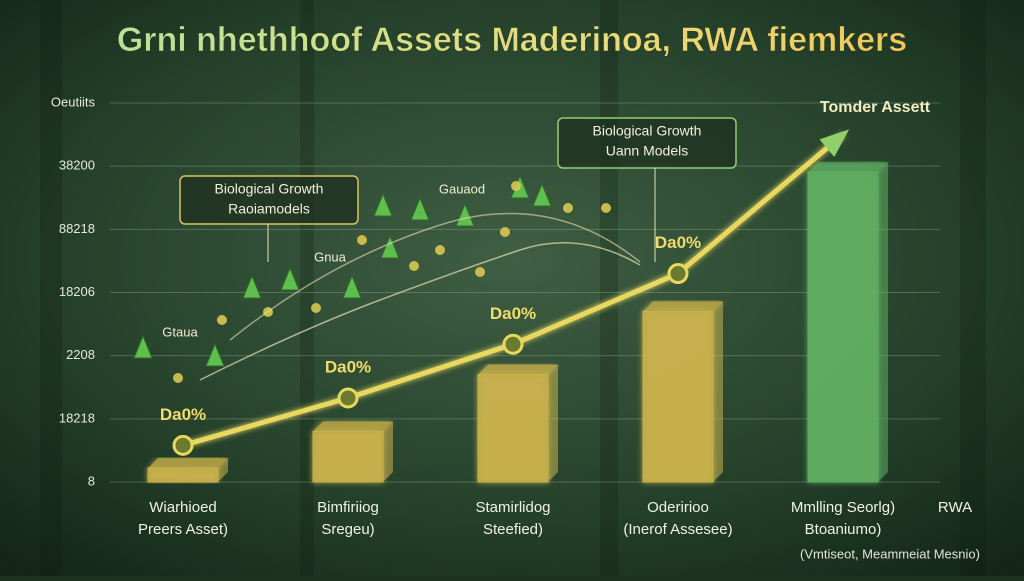 The width and height of the screenshot is (1024, 581). Describe the element at coordinates (955, 507) in the screenshot. I see `x-axis-label: RWA` at that location.